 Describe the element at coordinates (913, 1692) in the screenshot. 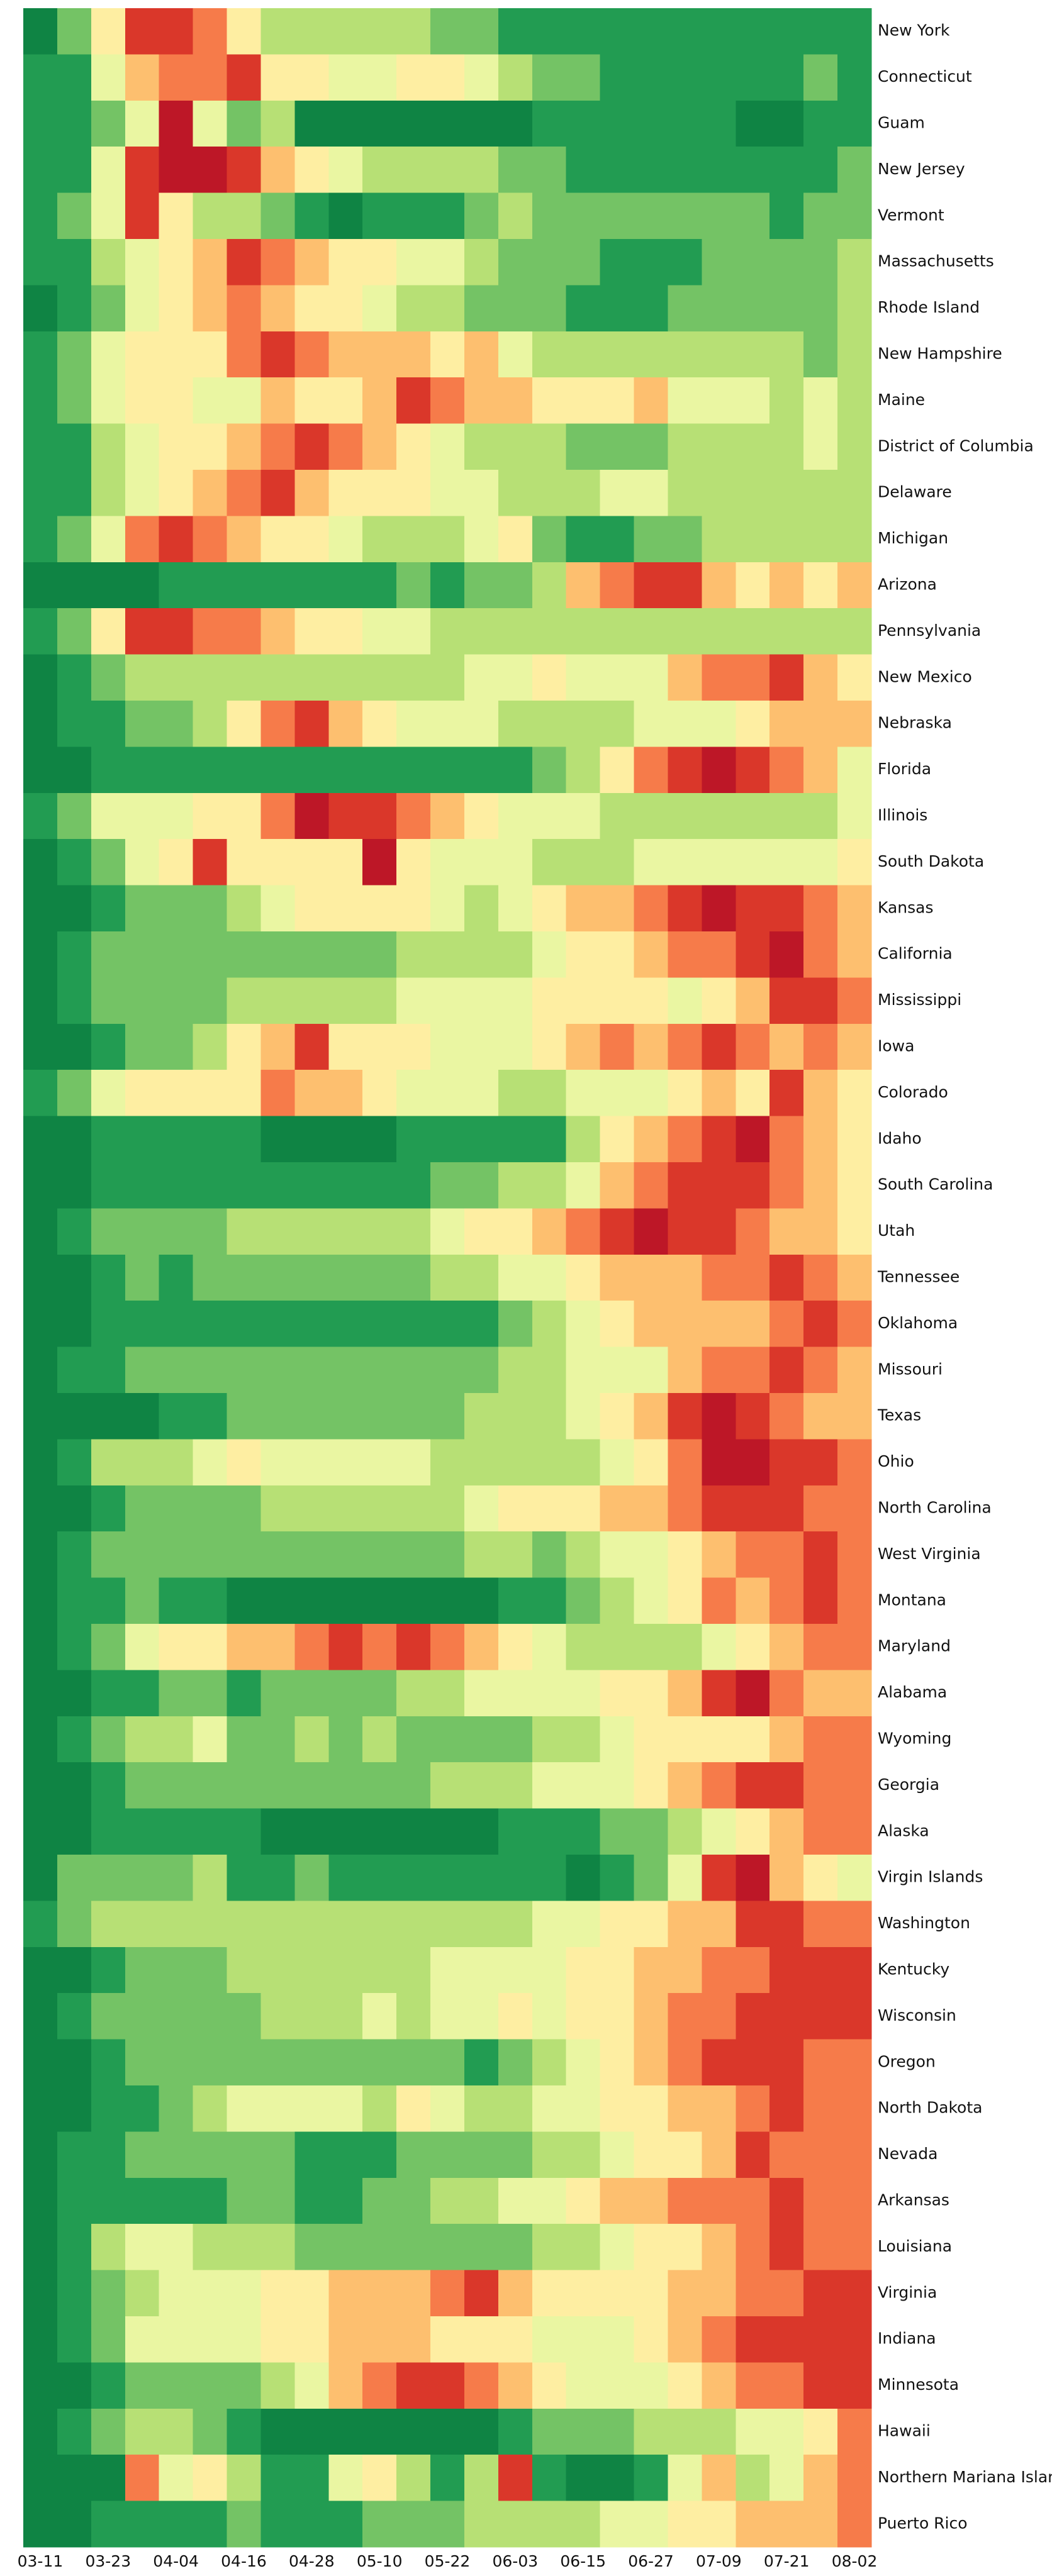

I see `y-tick-label: Alabama` at that location.